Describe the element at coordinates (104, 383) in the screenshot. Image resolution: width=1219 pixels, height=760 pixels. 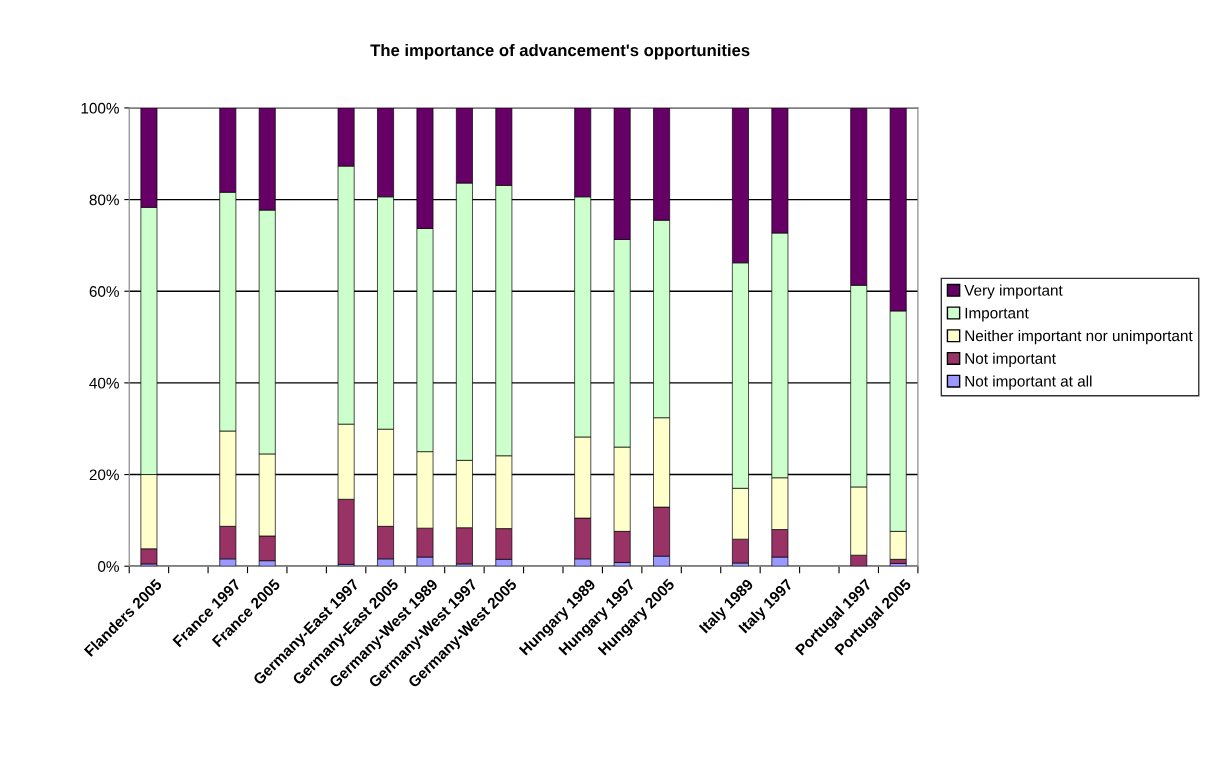
I see `y-tick-label: 40%` at that location.